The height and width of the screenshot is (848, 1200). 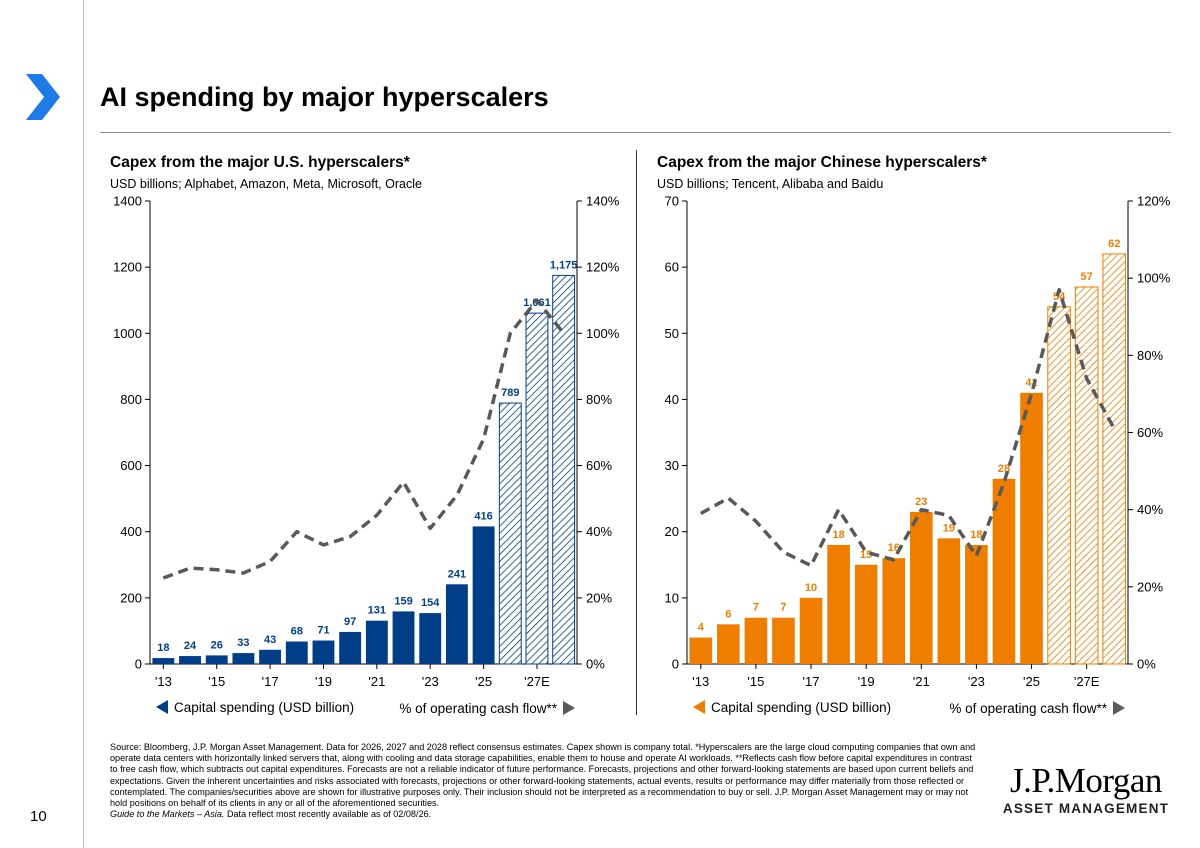 I want to click on logo-sub: ASSET MANAGEMENT, so click(x=1086, y=808).